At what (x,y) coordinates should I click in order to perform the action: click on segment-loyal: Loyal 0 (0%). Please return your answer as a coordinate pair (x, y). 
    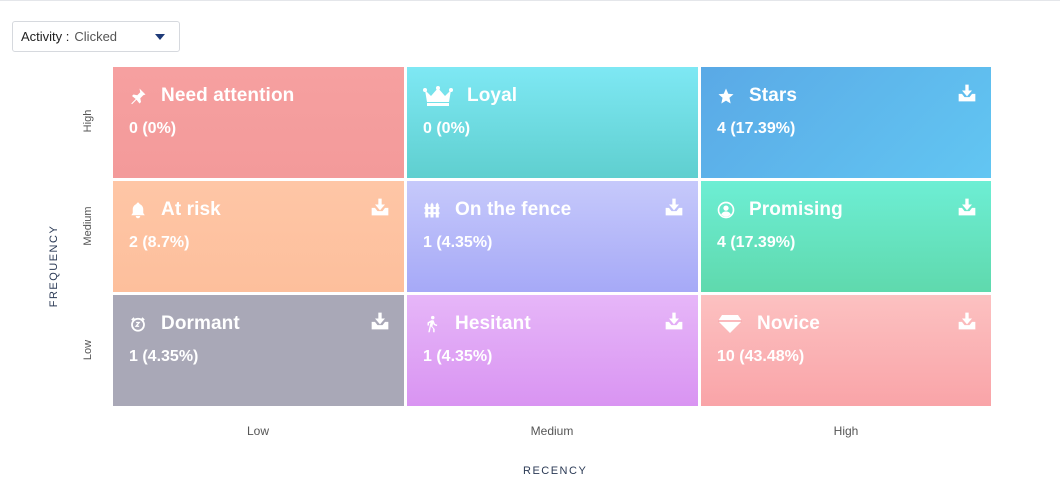
    Looking at the image, I should click on (552, 122).